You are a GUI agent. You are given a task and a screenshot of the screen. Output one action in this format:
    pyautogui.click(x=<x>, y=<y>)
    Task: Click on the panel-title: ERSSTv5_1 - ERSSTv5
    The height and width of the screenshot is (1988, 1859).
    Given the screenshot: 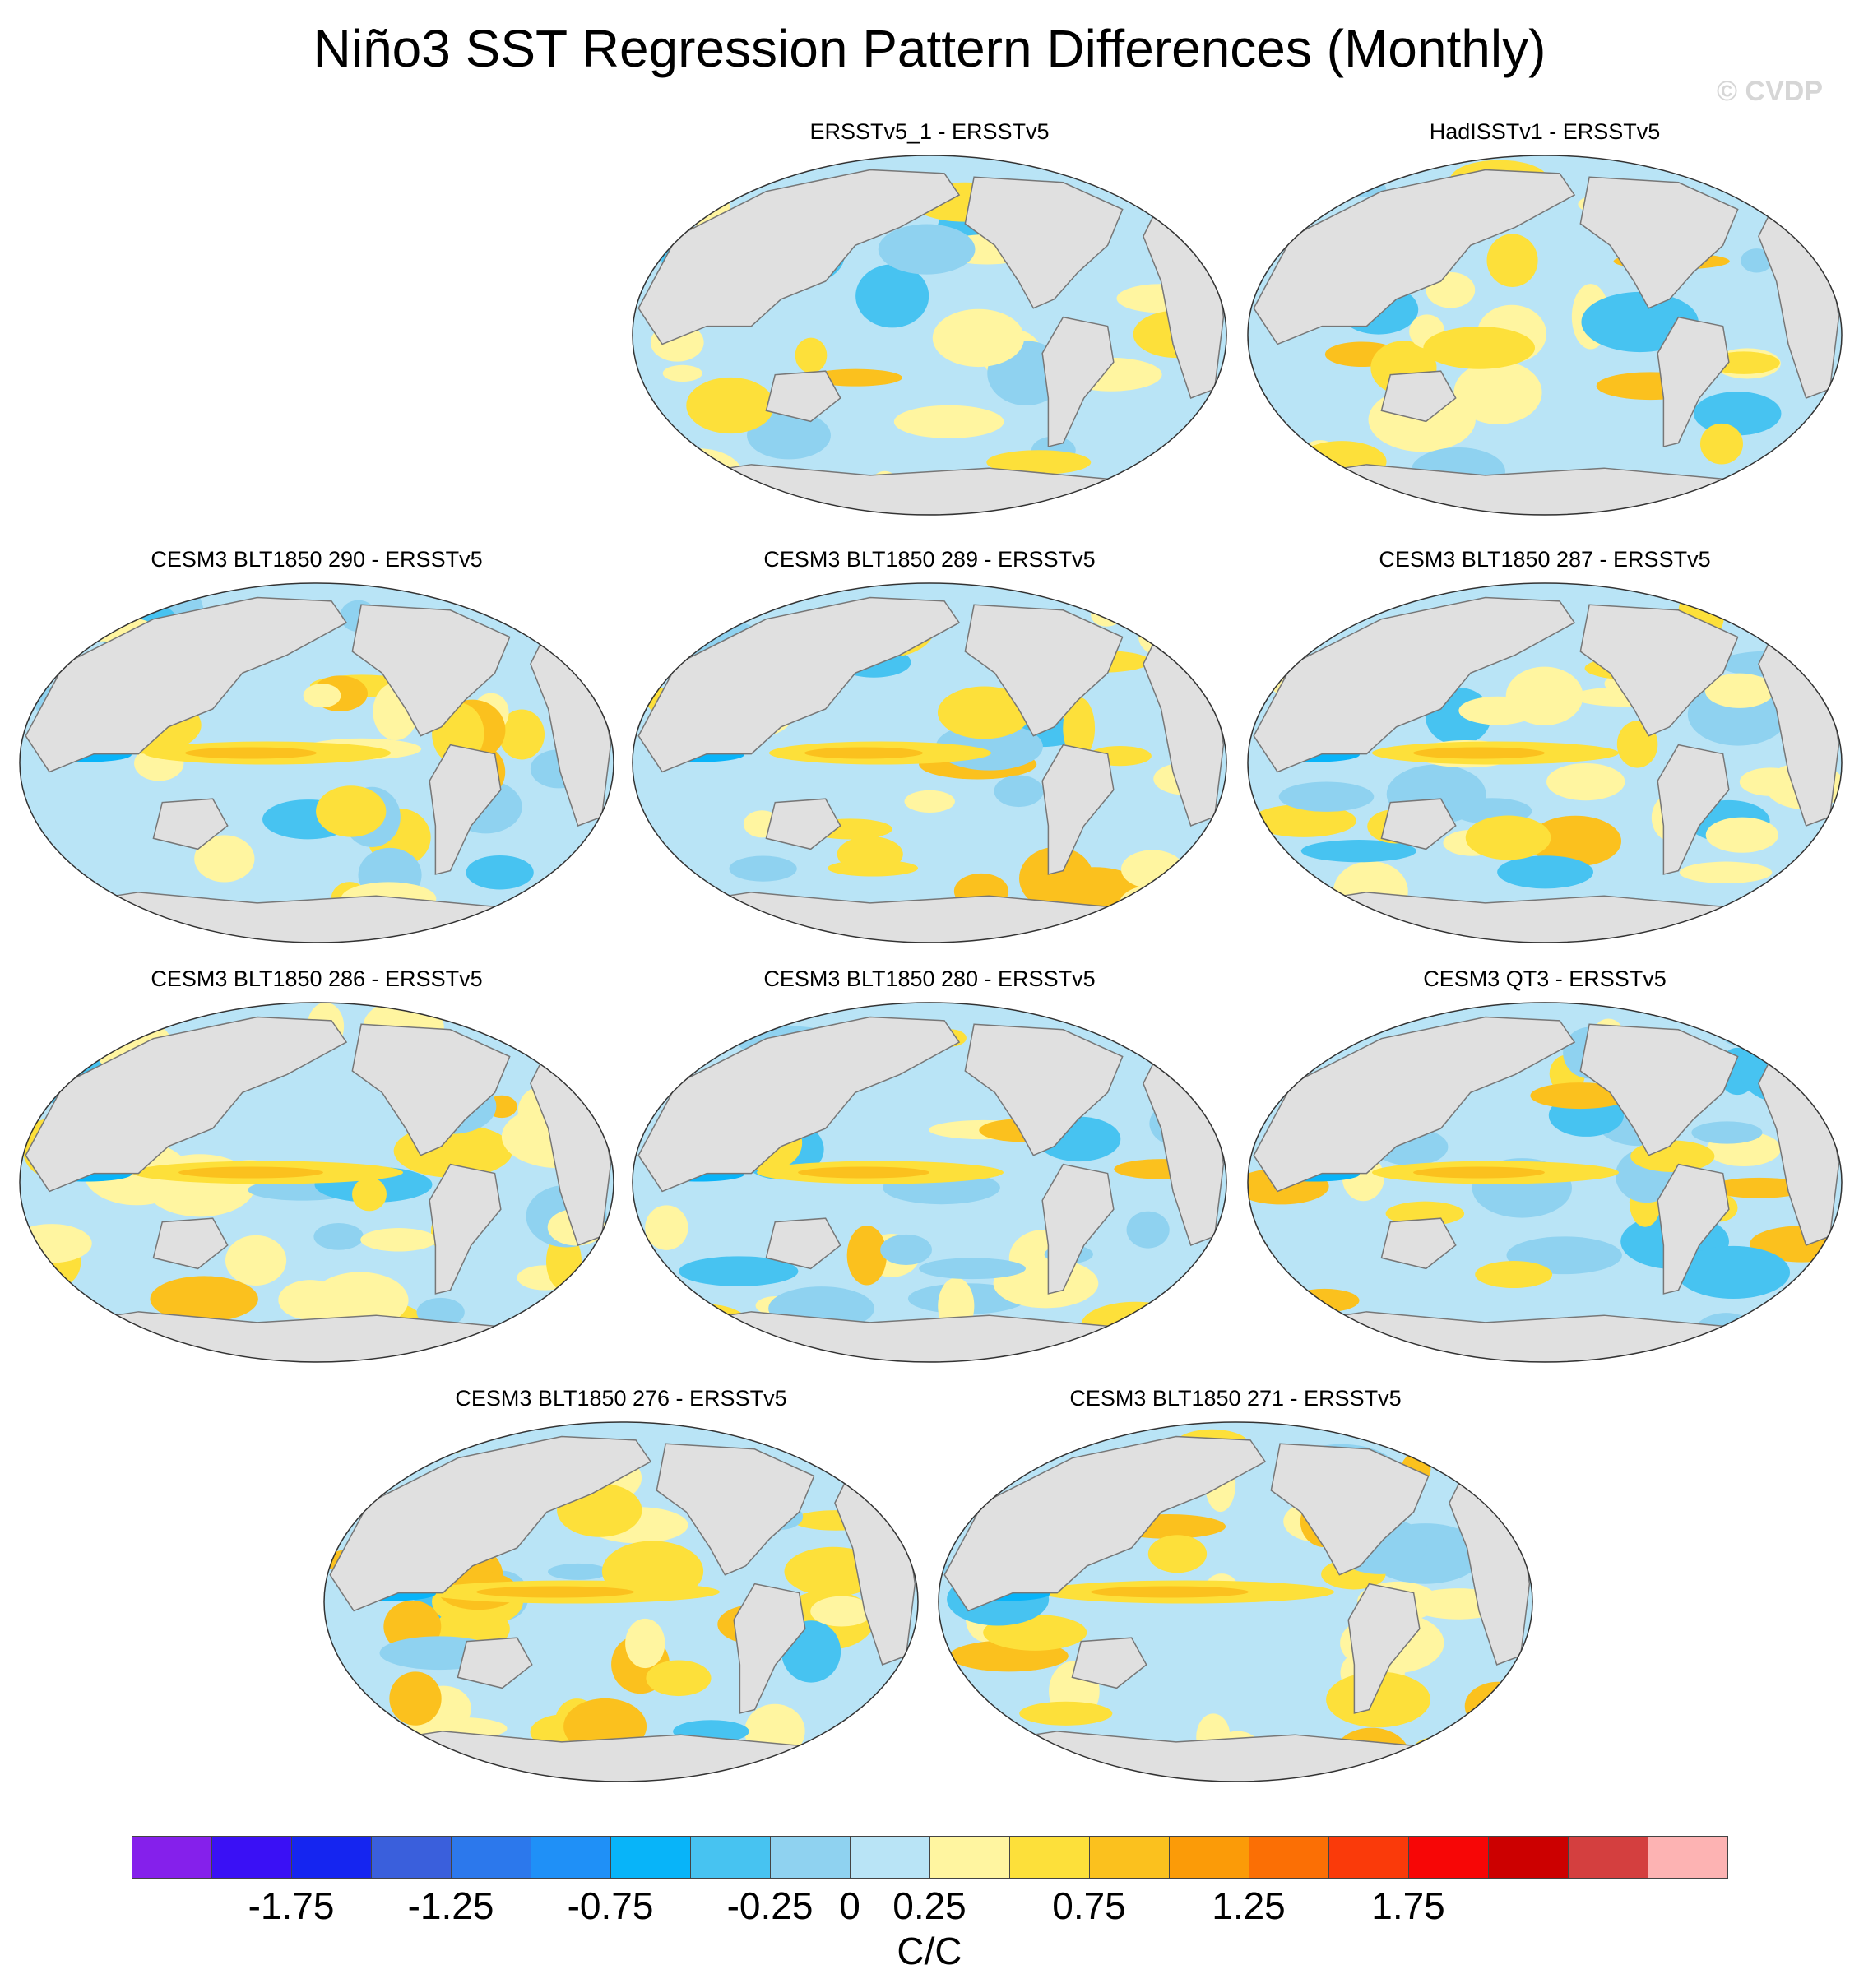 What is the action you would take?
    pyautogui.click(x=929, y=131)
    